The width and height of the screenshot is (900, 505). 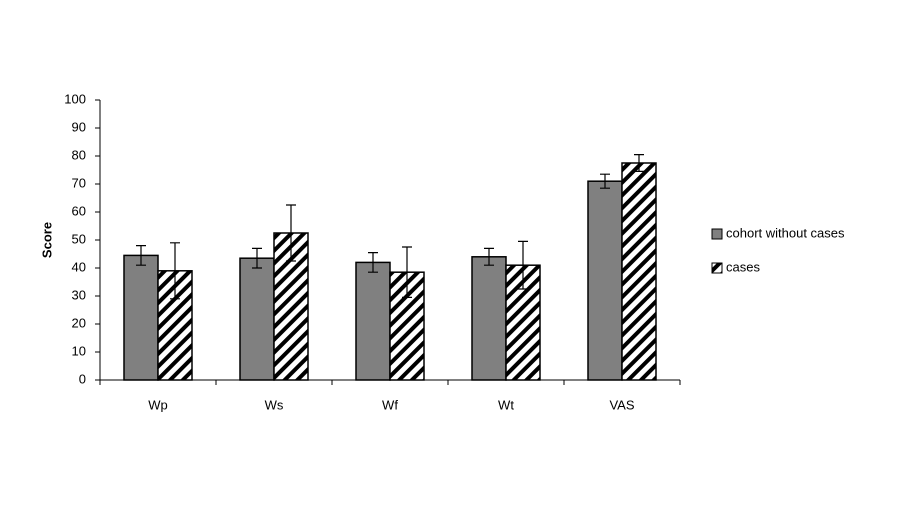 I want to click on x-tick-label: Wt, so click(x=506, y=404).